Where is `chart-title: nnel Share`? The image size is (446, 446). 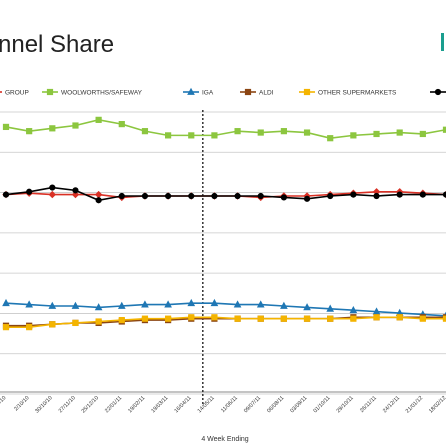 chart-title: nnel Share is located at coordinates (57, 44).